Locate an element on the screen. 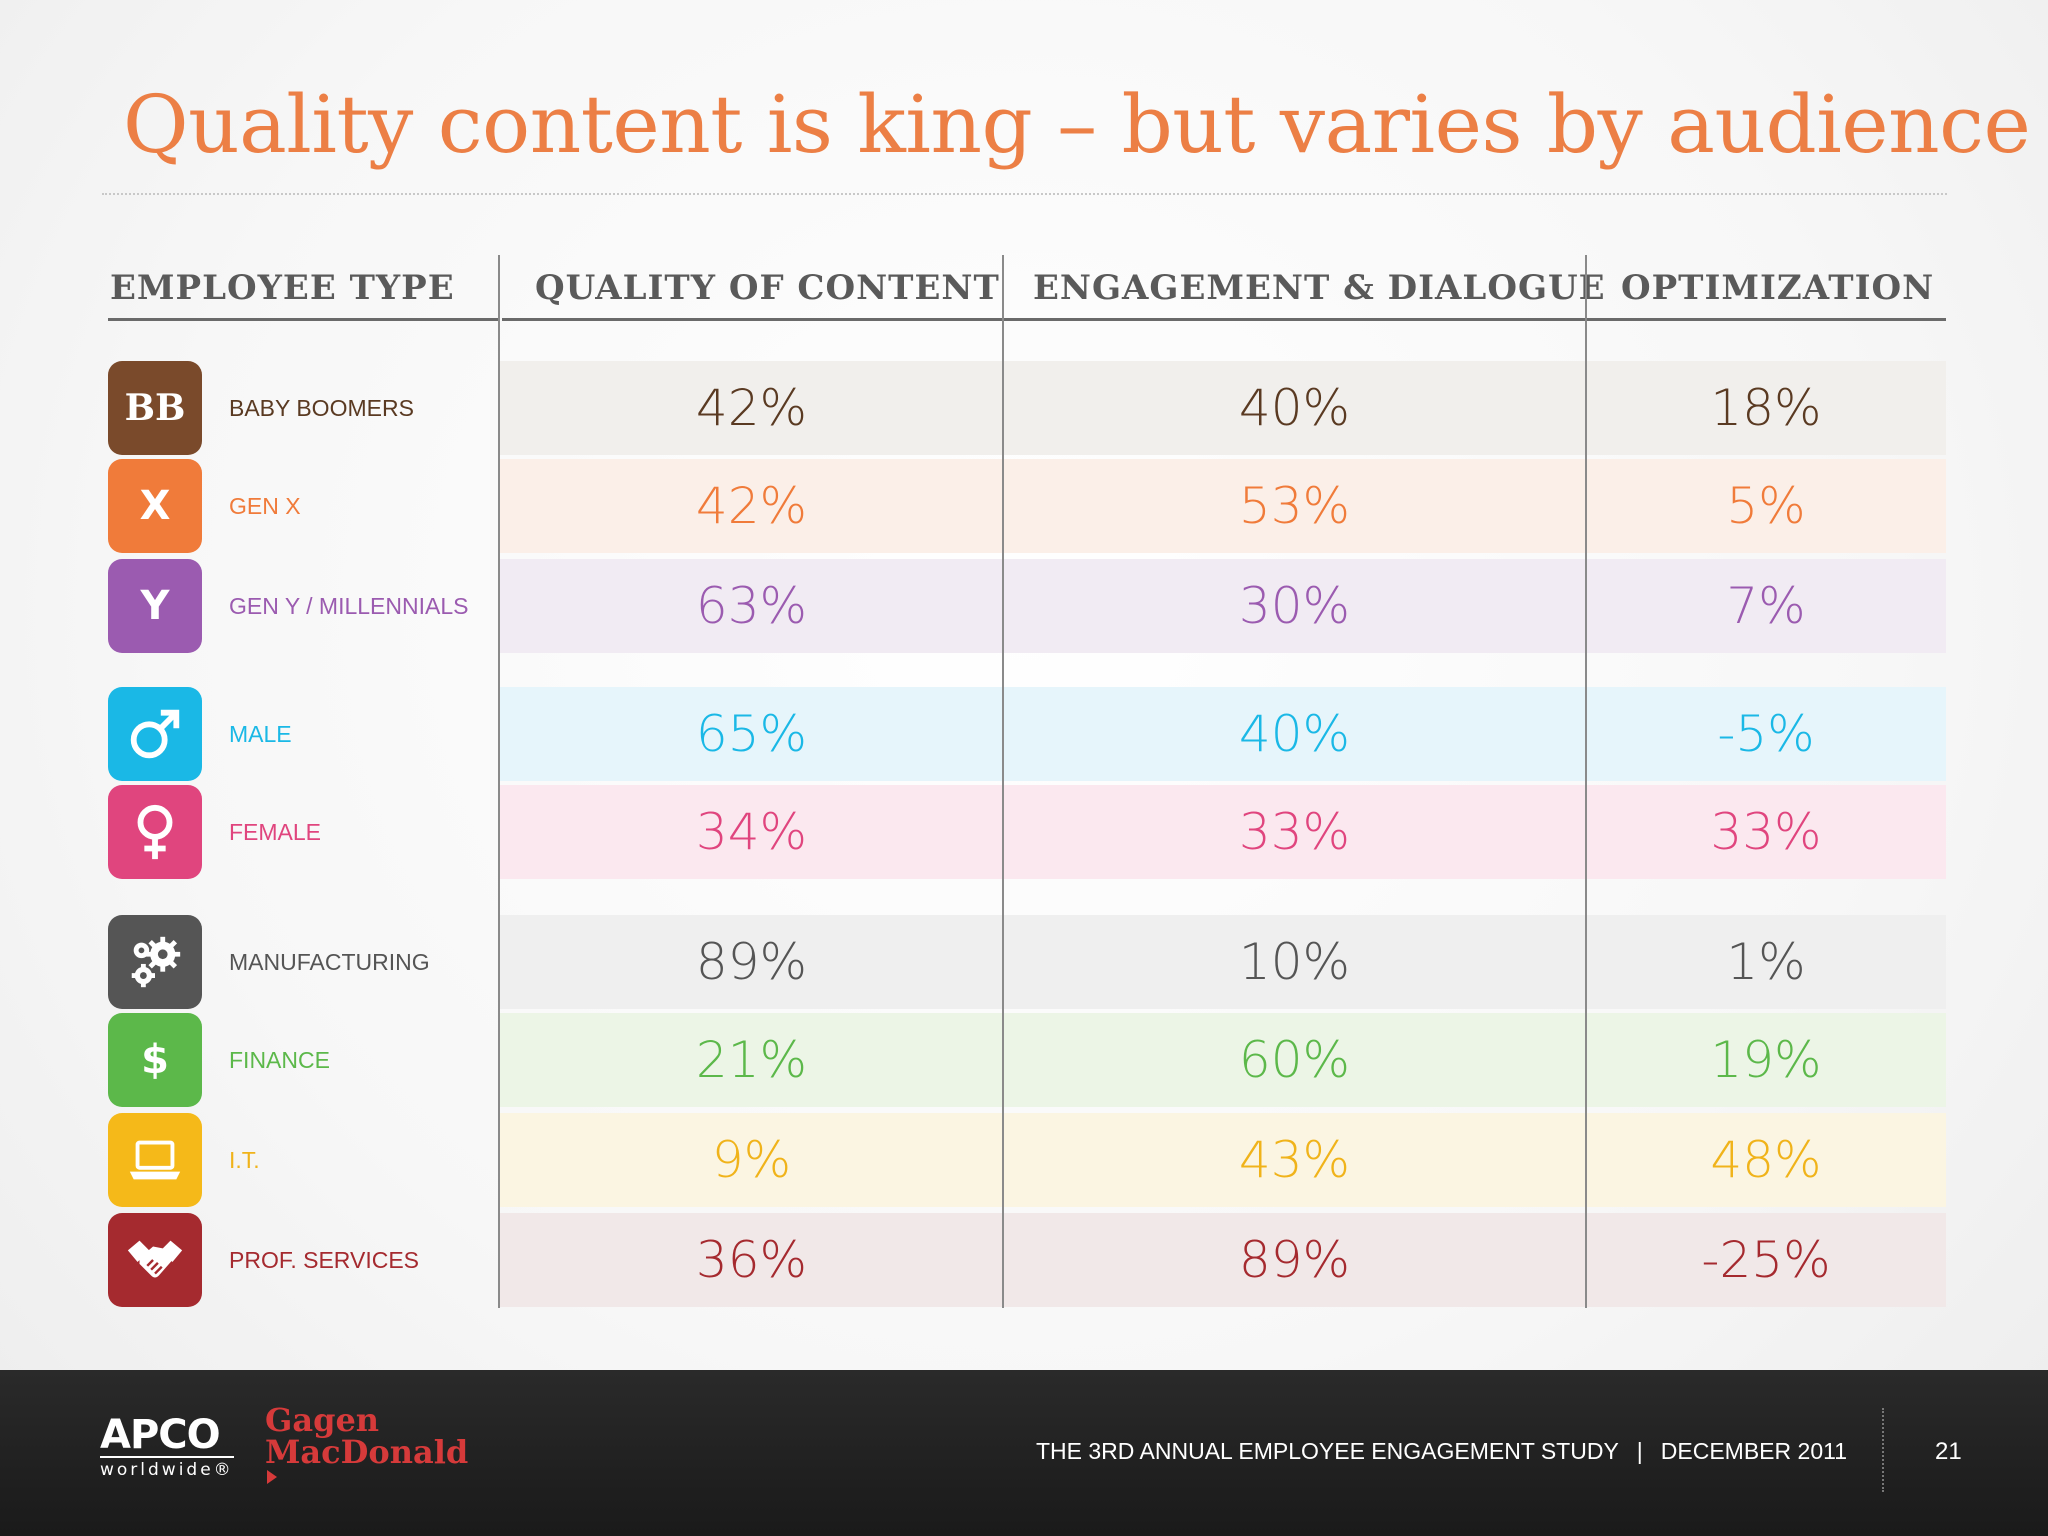  apco-logo: APCO worldwide® is located at coordinates (167, 1446).